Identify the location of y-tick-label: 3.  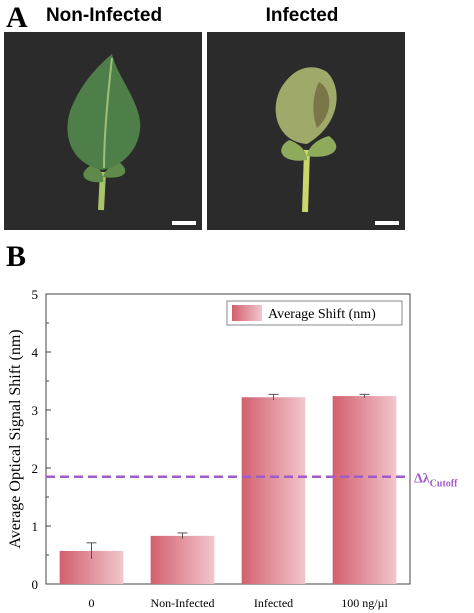
(35, 410).